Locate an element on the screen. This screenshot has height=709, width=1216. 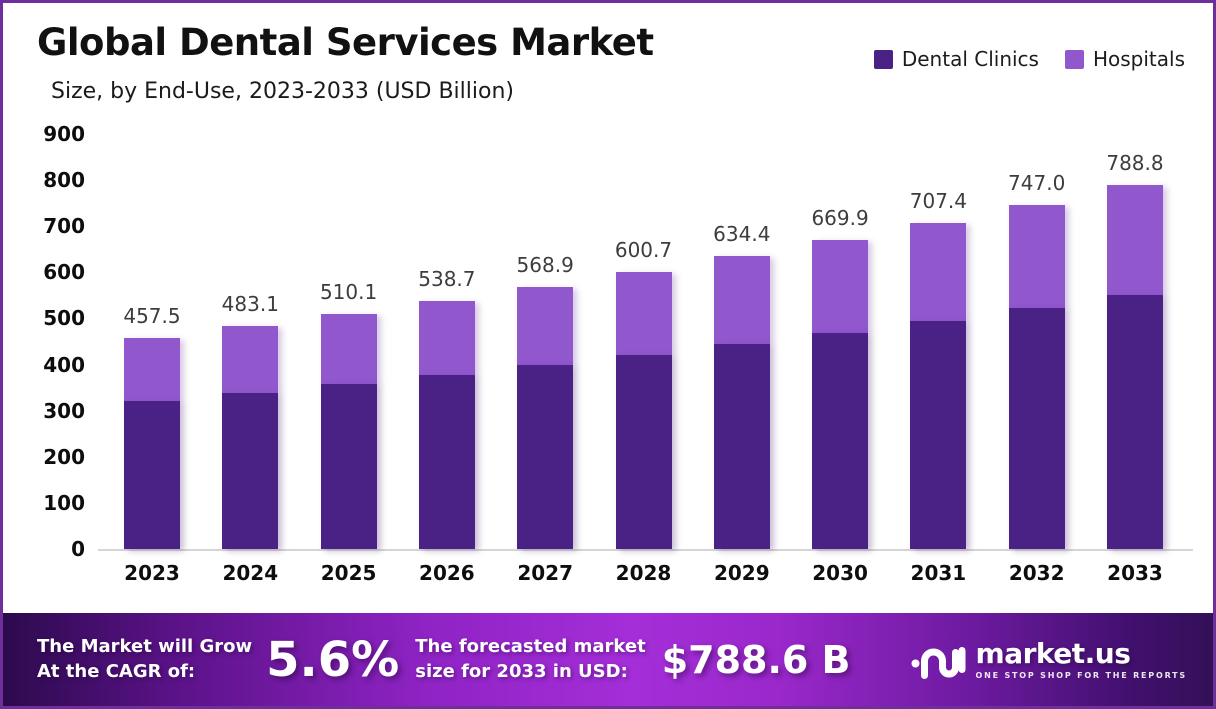
bar-total-label: 747.0 is located at coordinates (1037, 183).